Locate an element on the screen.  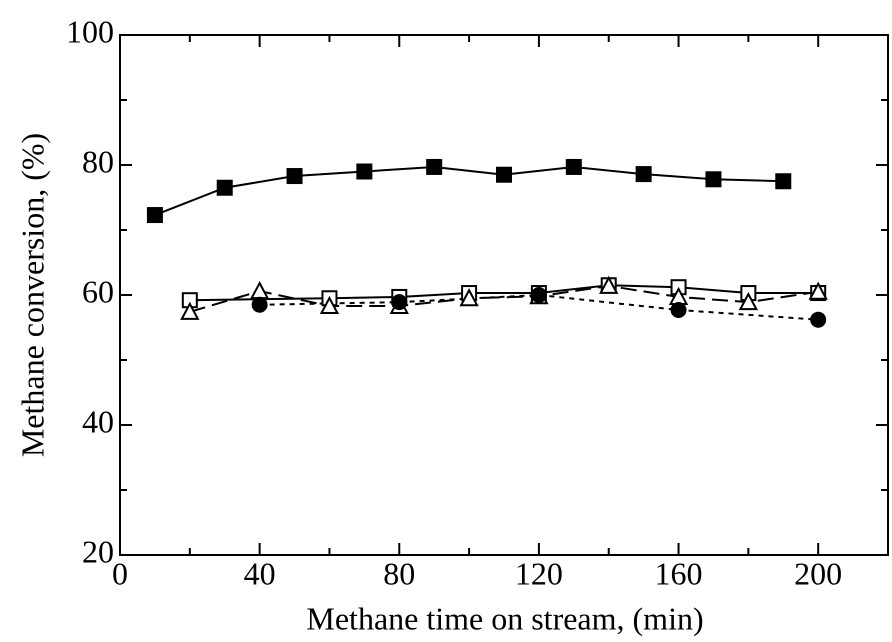
y-axis-title: Methane conversion, (%) is located at coordinates (32, 295).